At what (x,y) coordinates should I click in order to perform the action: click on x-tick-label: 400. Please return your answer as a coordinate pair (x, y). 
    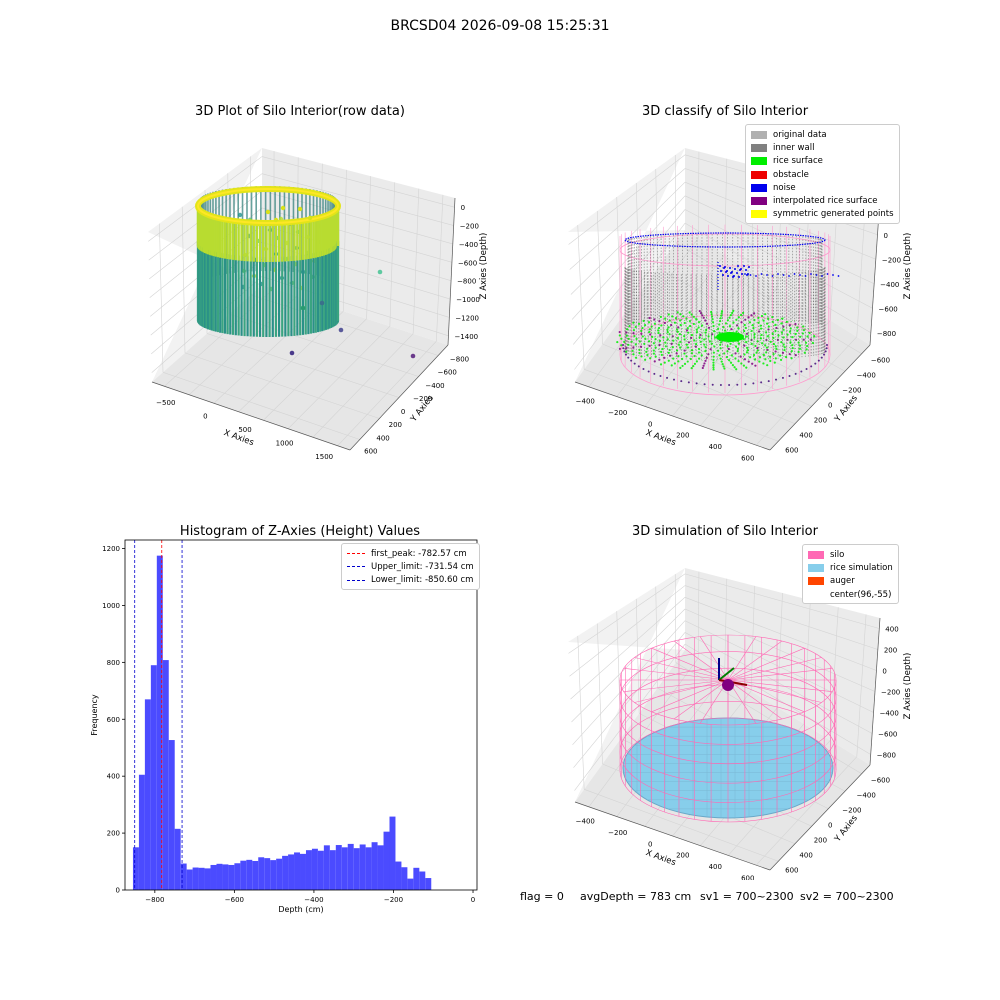
    Looking at the image, I should click on (715, 447).